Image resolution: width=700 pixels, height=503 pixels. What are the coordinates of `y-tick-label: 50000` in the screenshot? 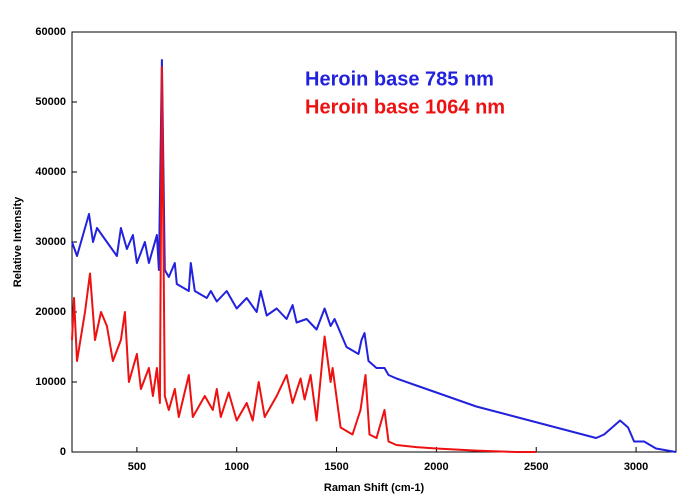 It's located at (50, 102).